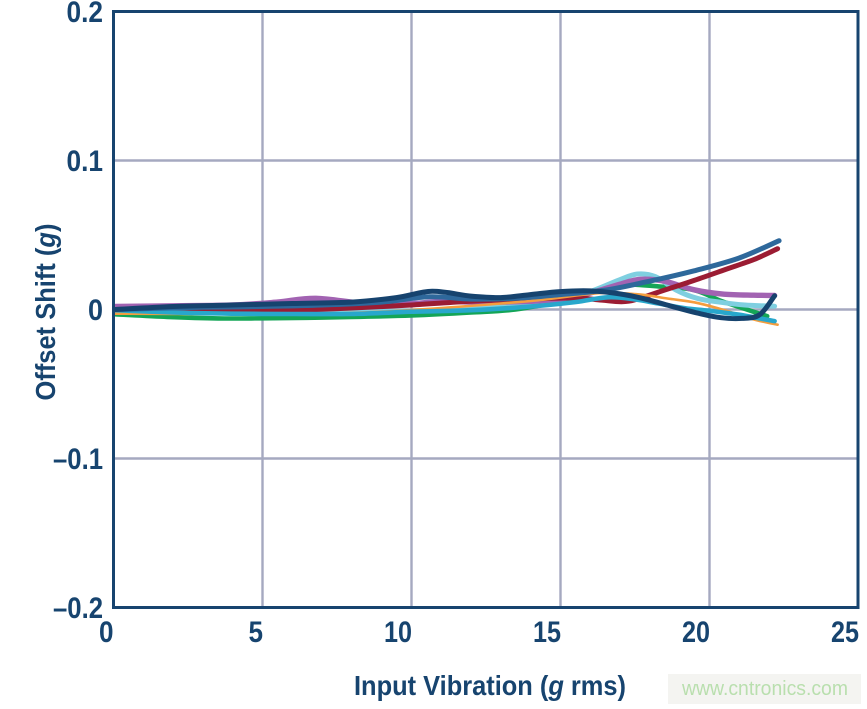 The height and width of the screenshot is (709, 867). What do you see at coordinates (764, 689) in the screenshot?
I see `svg-text: www.cntronics.com` at bounding box center [764, 689].